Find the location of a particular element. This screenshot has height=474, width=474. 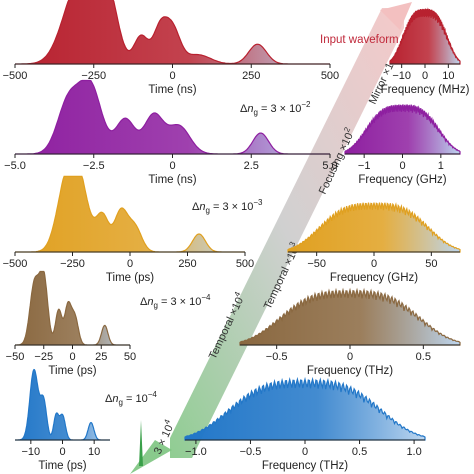

x-tick-label: 25 is located at coordinates (101, 357).